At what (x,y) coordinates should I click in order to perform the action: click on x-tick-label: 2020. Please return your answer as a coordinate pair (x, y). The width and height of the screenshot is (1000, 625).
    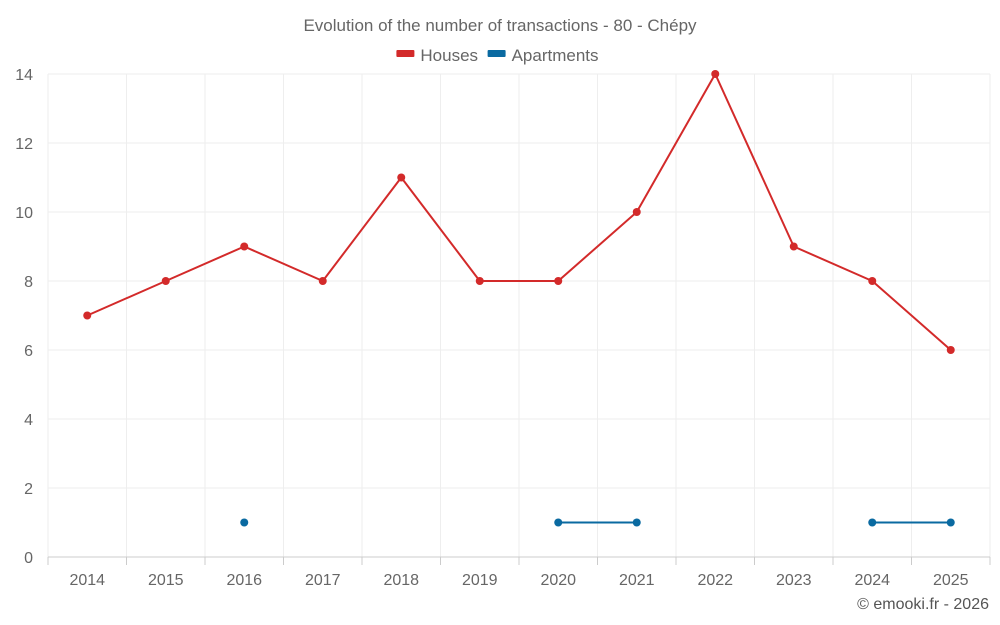
    Looking at the image, I should click on (558, 580).